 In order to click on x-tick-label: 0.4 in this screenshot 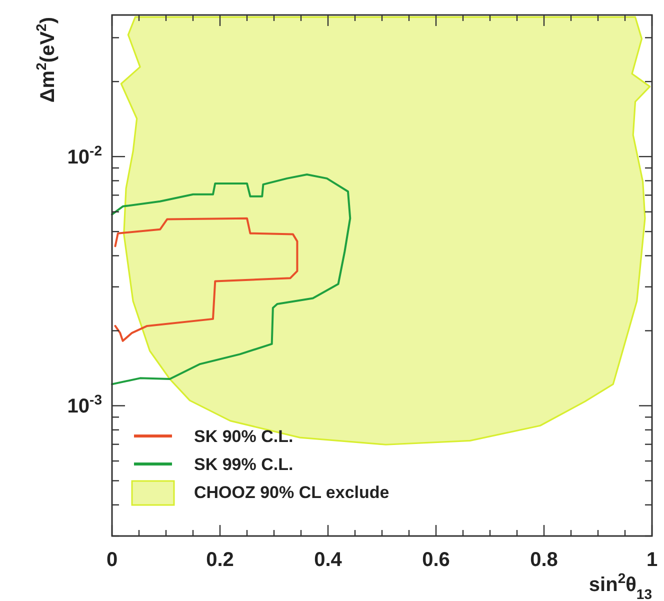, I will do `click(328, 560)`.